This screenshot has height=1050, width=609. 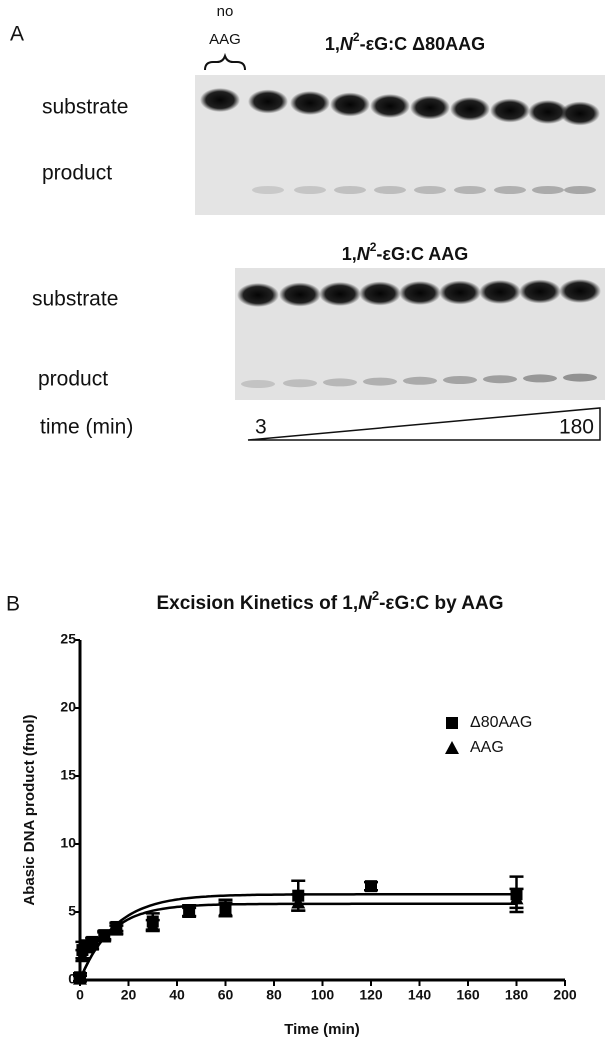 I want to click on x-tick-label: 100, so click(x=323, y=995).